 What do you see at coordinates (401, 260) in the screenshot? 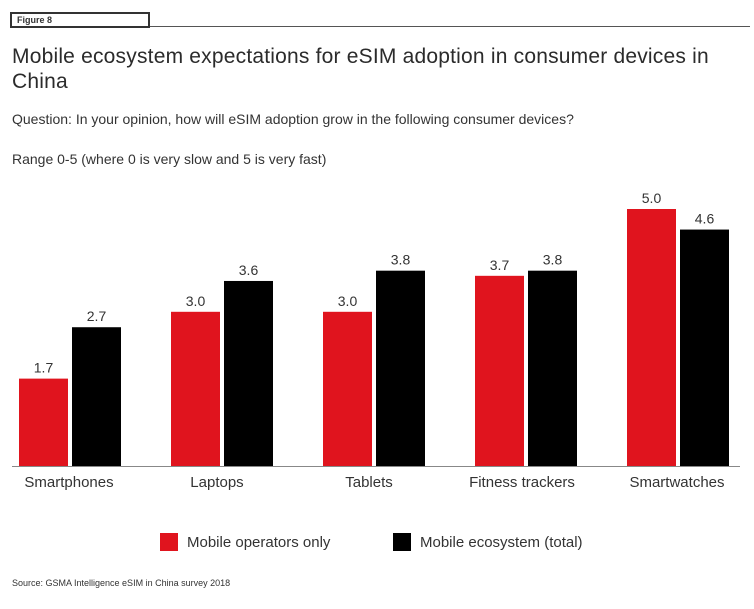
I see `value-label-ecosystem-2: 3.8` at bounding box center [401, 260].